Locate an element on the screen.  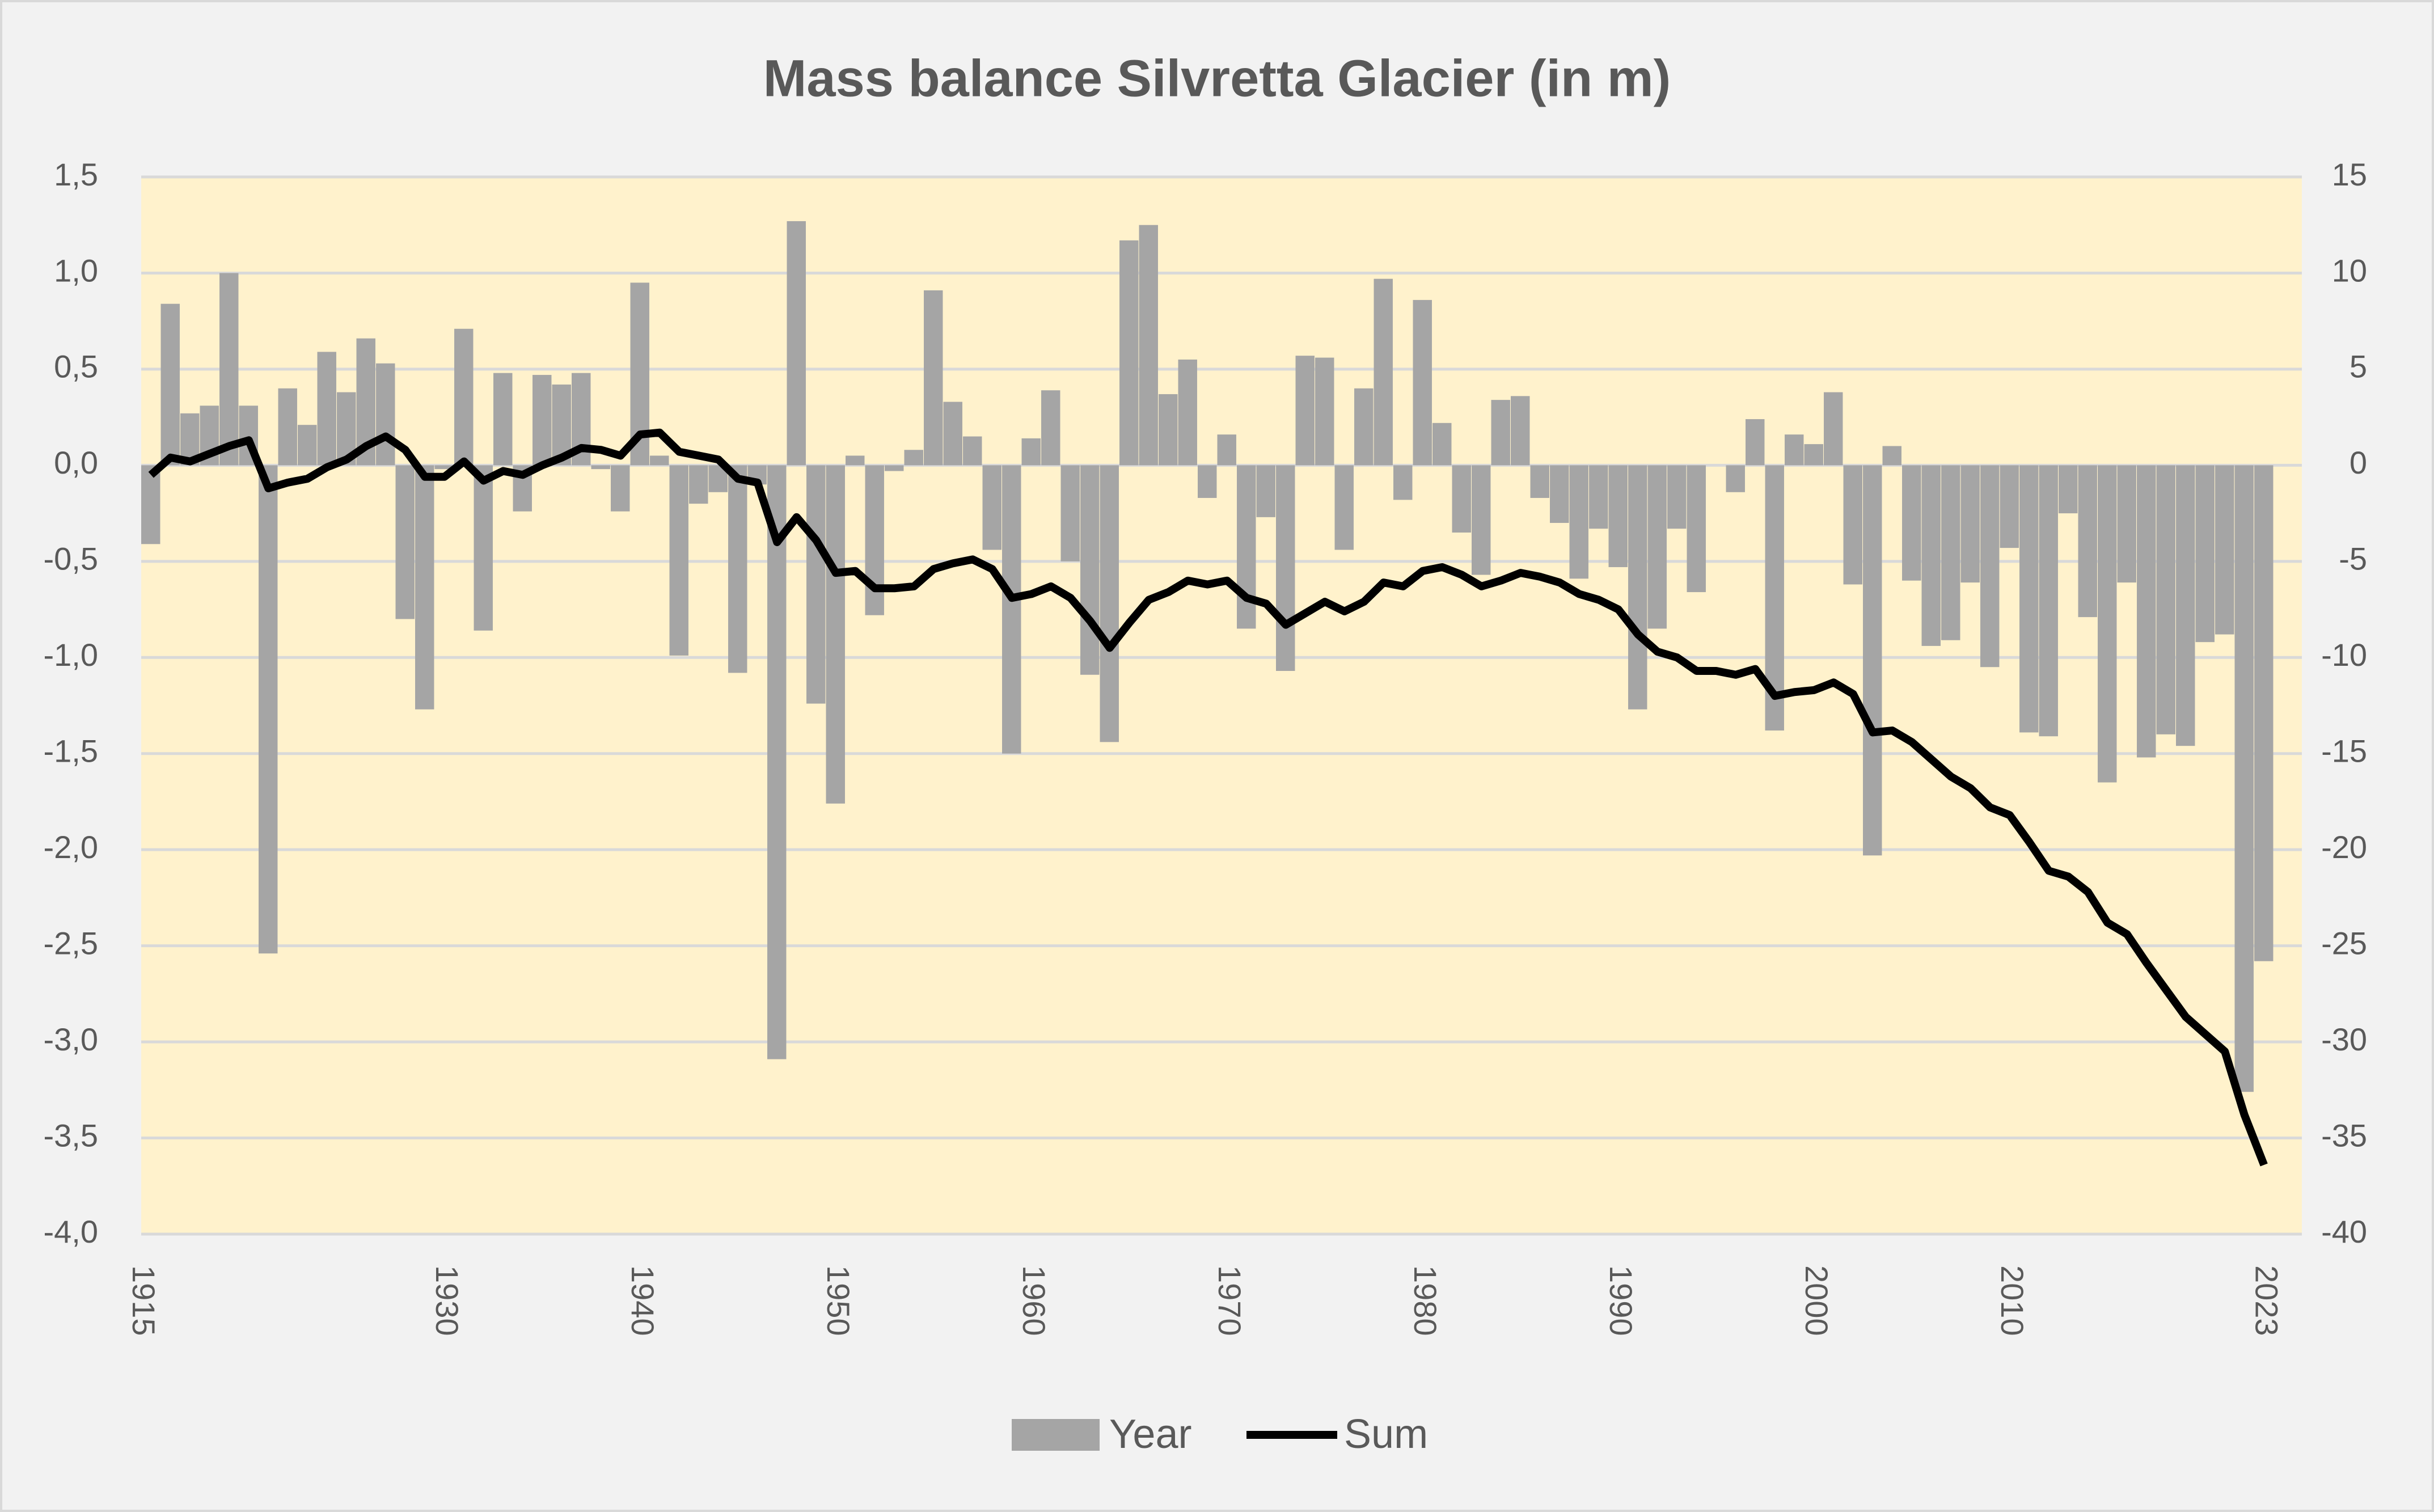
x-tick-label: 1980 is located at coordinates (1425, 1301).